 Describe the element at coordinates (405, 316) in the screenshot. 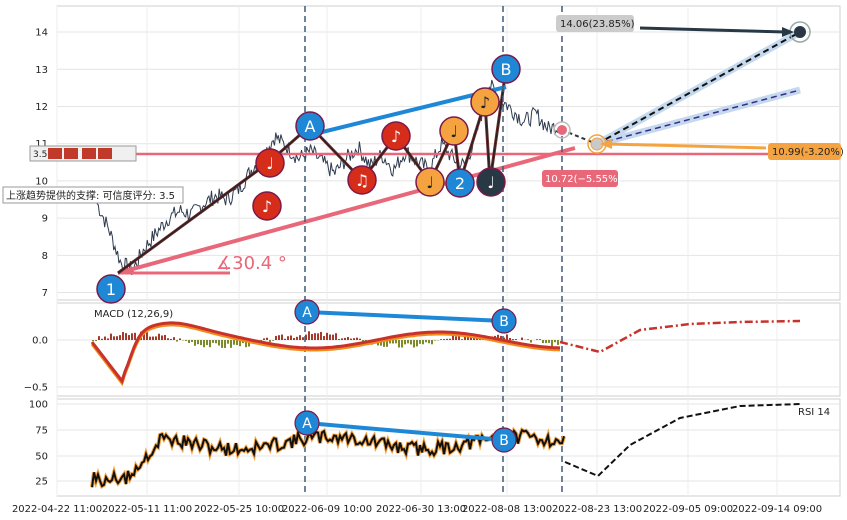

I see `macd-ab-line` at that location.